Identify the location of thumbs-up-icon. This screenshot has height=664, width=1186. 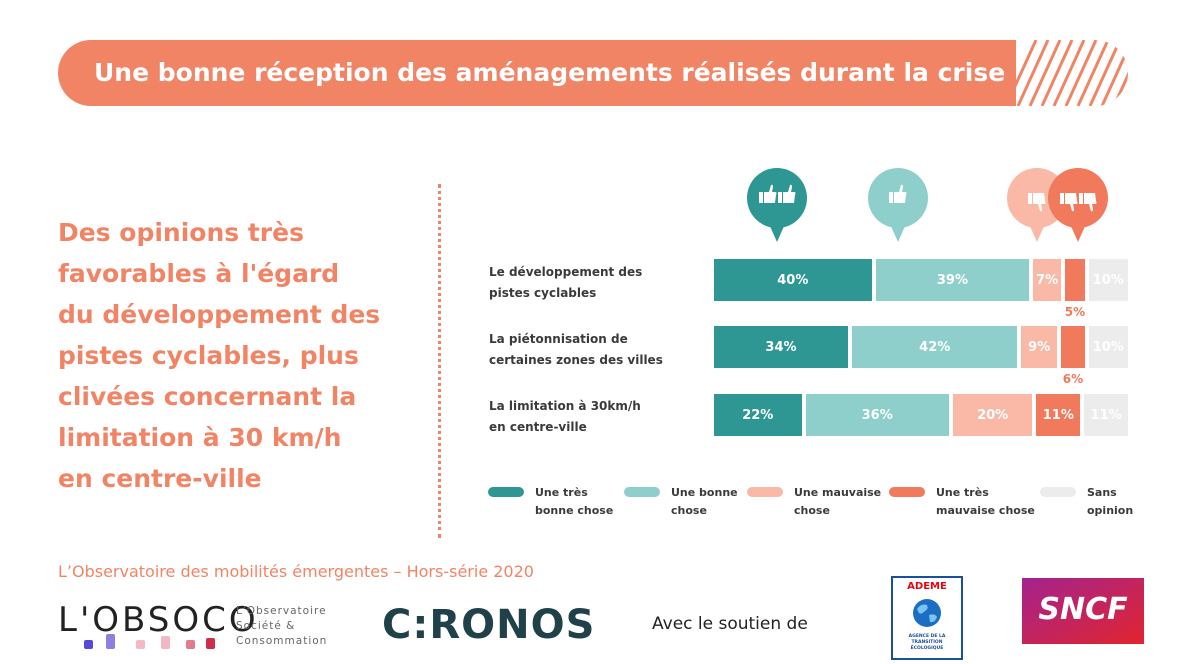
(898, 208).